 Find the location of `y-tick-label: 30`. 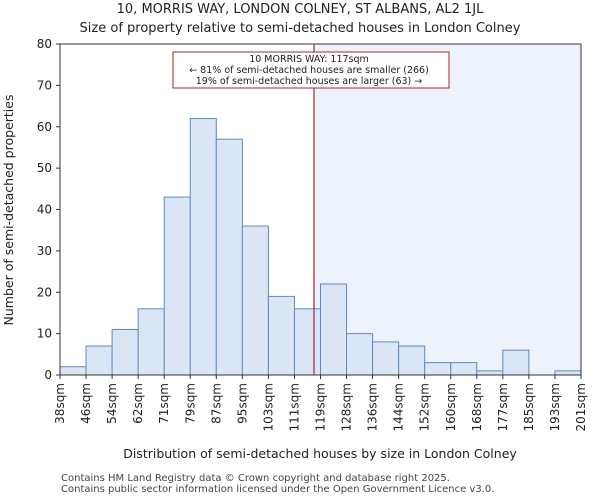

y-tick-label: 30 is located at coordinates (44, 251).